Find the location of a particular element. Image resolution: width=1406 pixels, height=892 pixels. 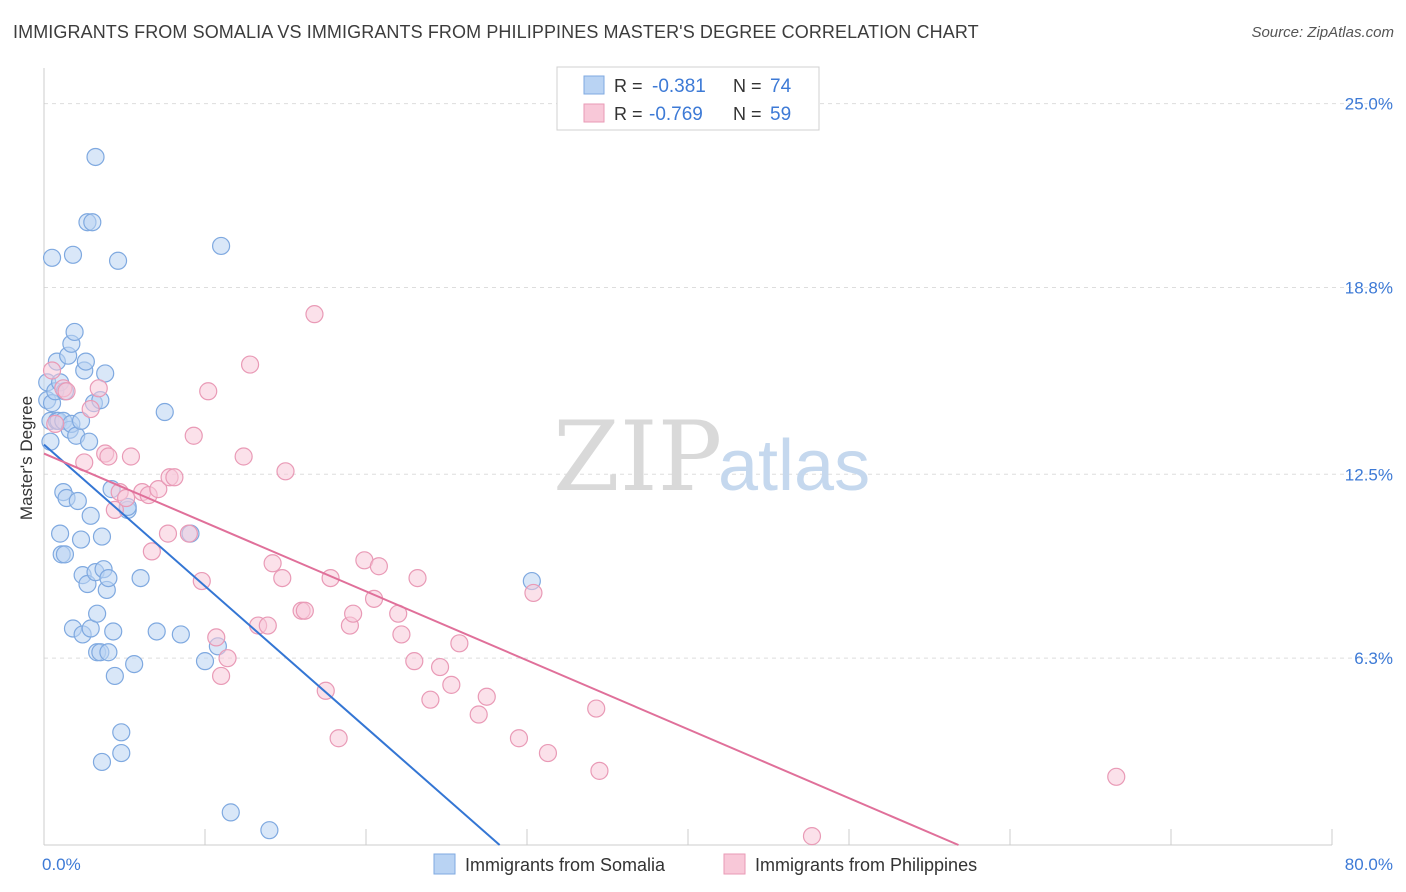

x-tick-label-max: 80.0% is located at coordinates (1369, 864).